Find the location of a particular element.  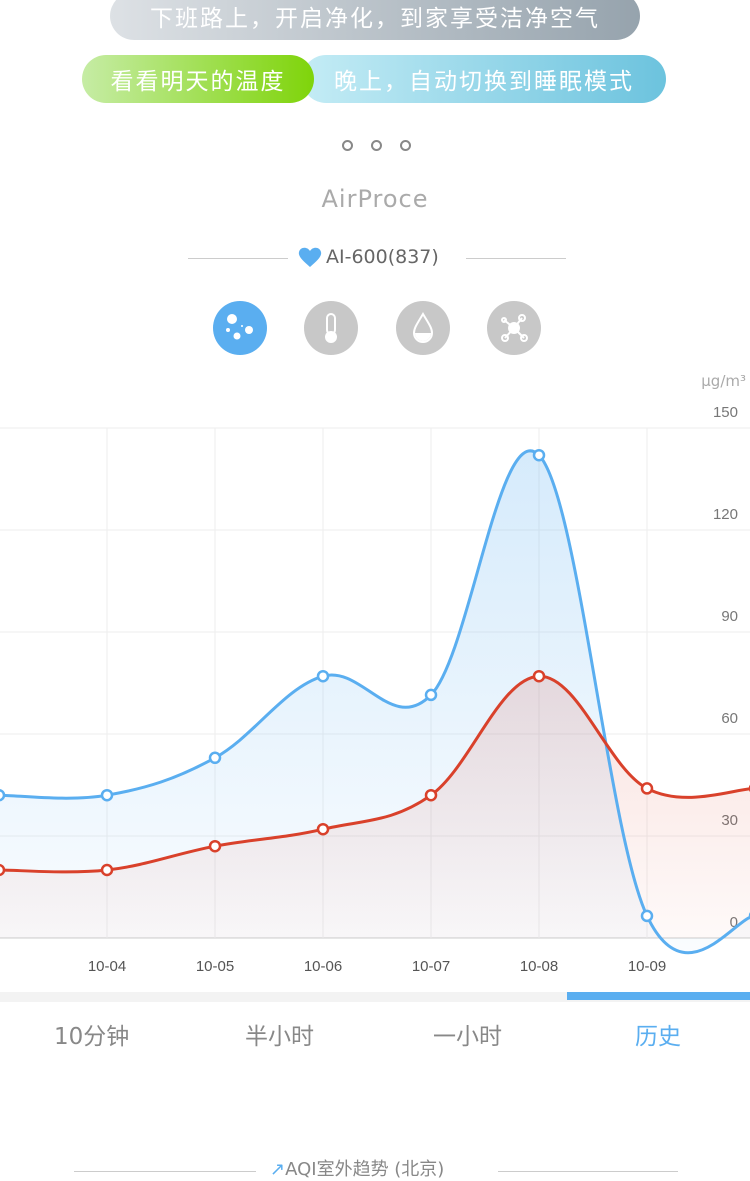

outdoor-trend-title: ↗AQI室外趋势 (北京) is located at coordinates (357, 1168).